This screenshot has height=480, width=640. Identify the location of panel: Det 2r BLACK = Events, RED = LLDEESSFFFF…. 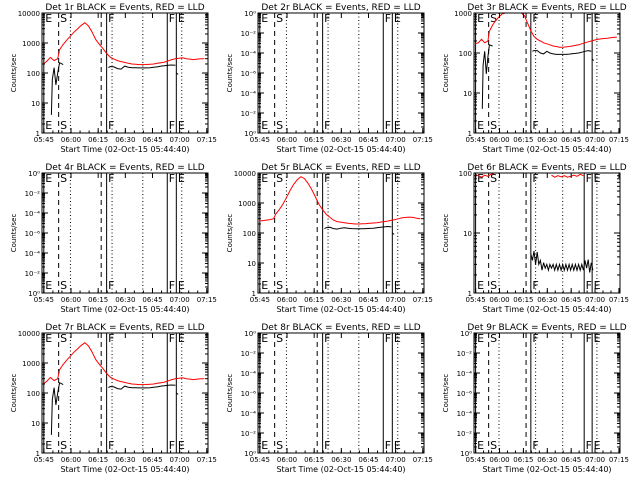
(329, 78).